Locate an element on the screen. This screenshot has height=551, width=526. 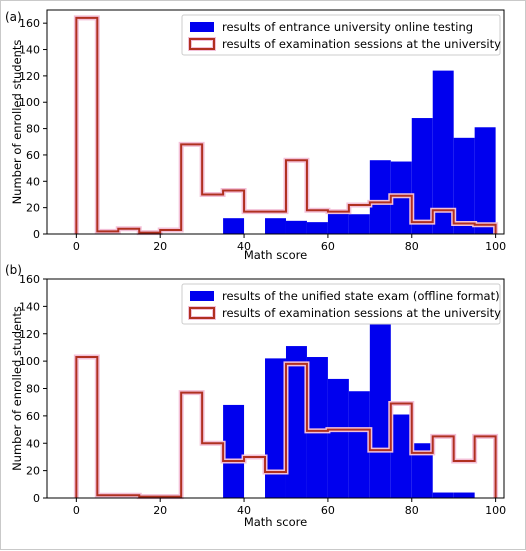
panel-label: (a) is located at coordinates (13, 17).